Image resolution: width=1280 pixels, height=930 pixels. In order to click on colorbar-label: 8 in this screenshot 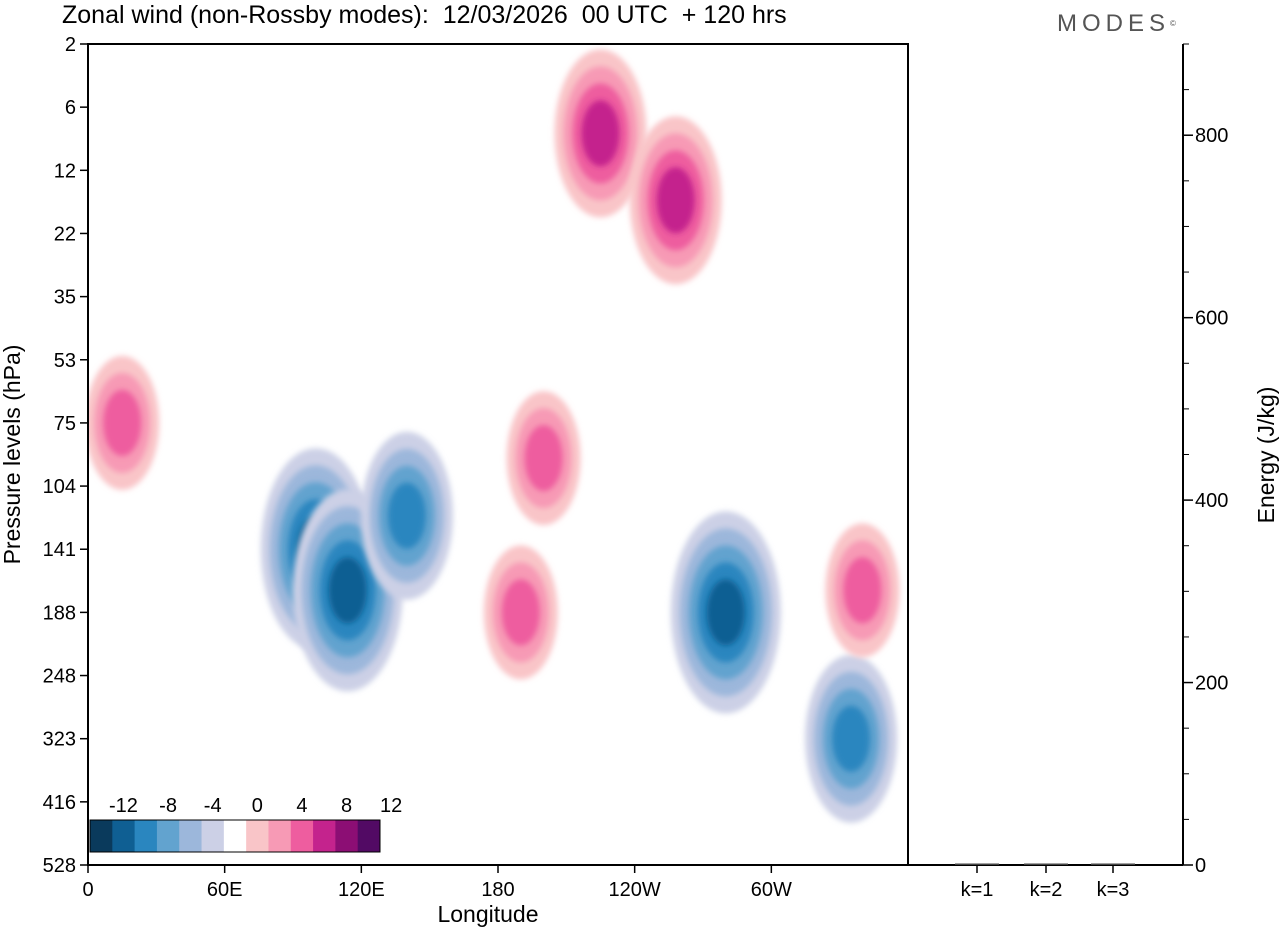, I will do `click(346, 806)`.